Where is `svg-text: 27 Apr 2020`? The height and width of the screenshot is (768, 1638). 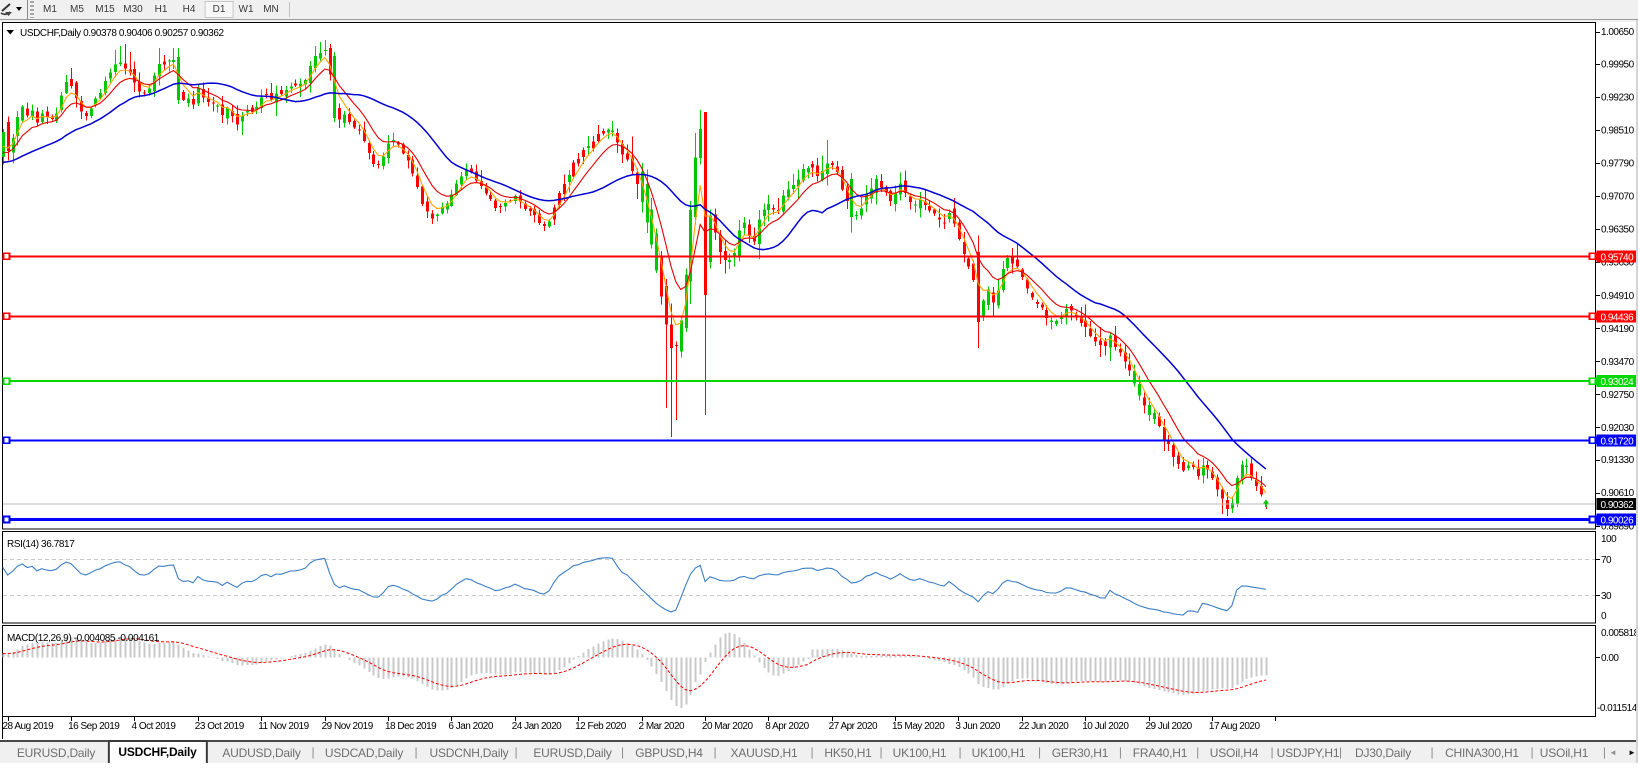
svg-text: 27 Apr 2020 is located at coordinates (853, 726).